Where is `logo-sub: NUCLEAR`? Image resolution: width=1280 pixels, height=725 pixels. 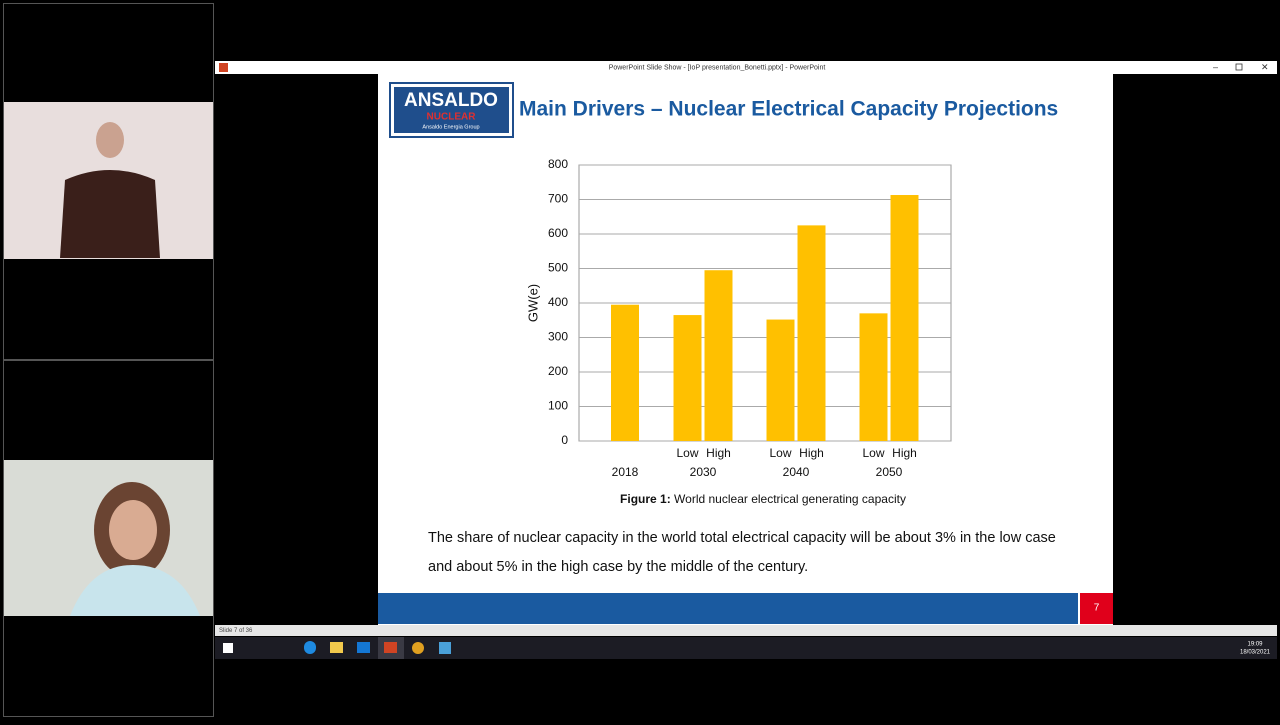 logo-sub: NUCLEAR is located at coordinates (452, 117).